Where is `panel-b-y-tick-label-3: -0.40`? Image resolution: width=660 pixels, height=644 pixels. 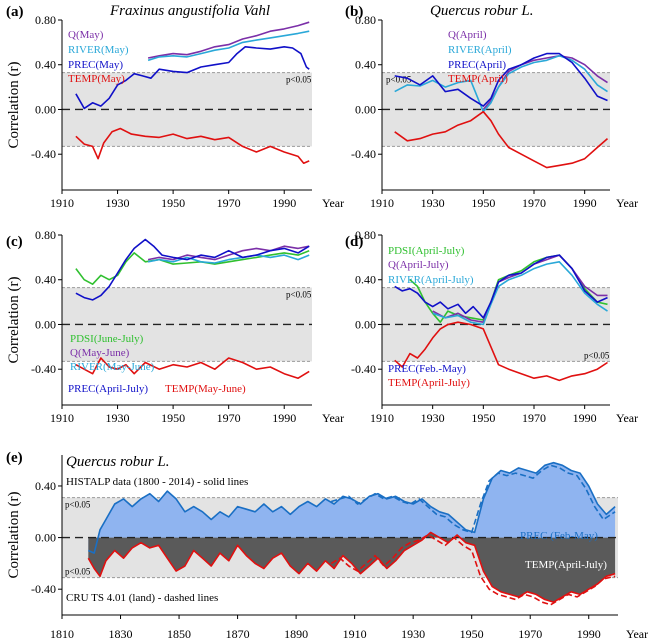 panel-b-y-tick-label-3: -0.40 is located at coordinates (363, 154).